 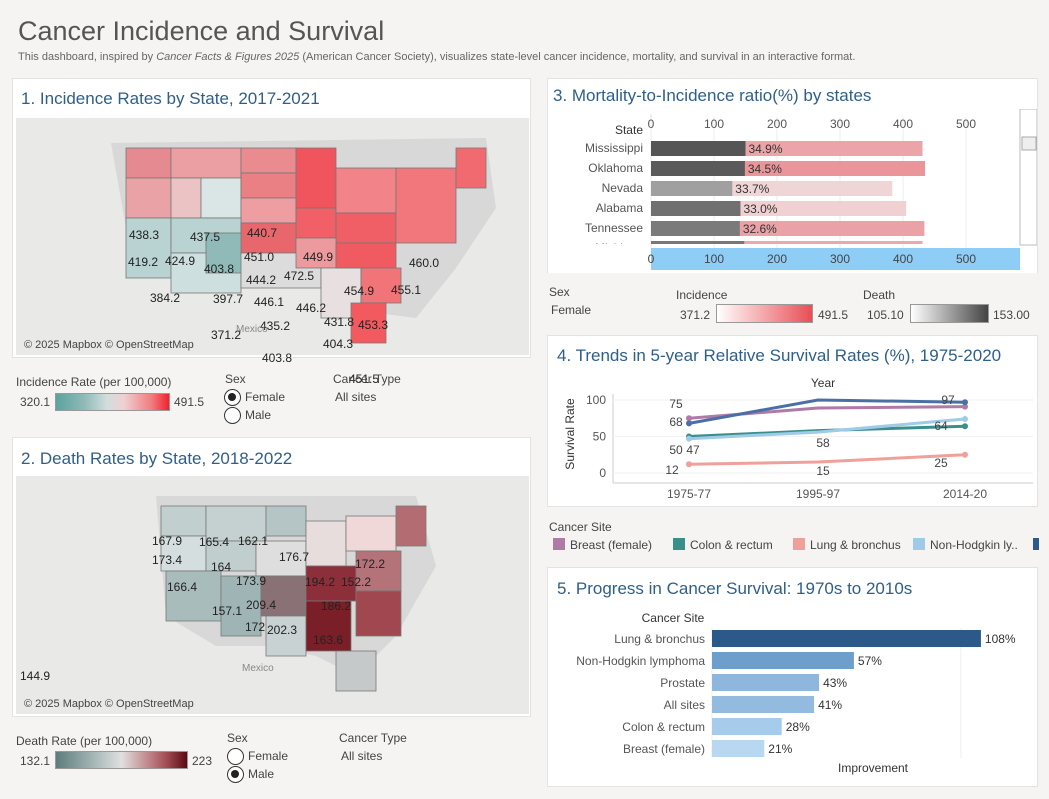 I want to click on mir-death-legend-min: 105.10, so click(x=885, y=315).